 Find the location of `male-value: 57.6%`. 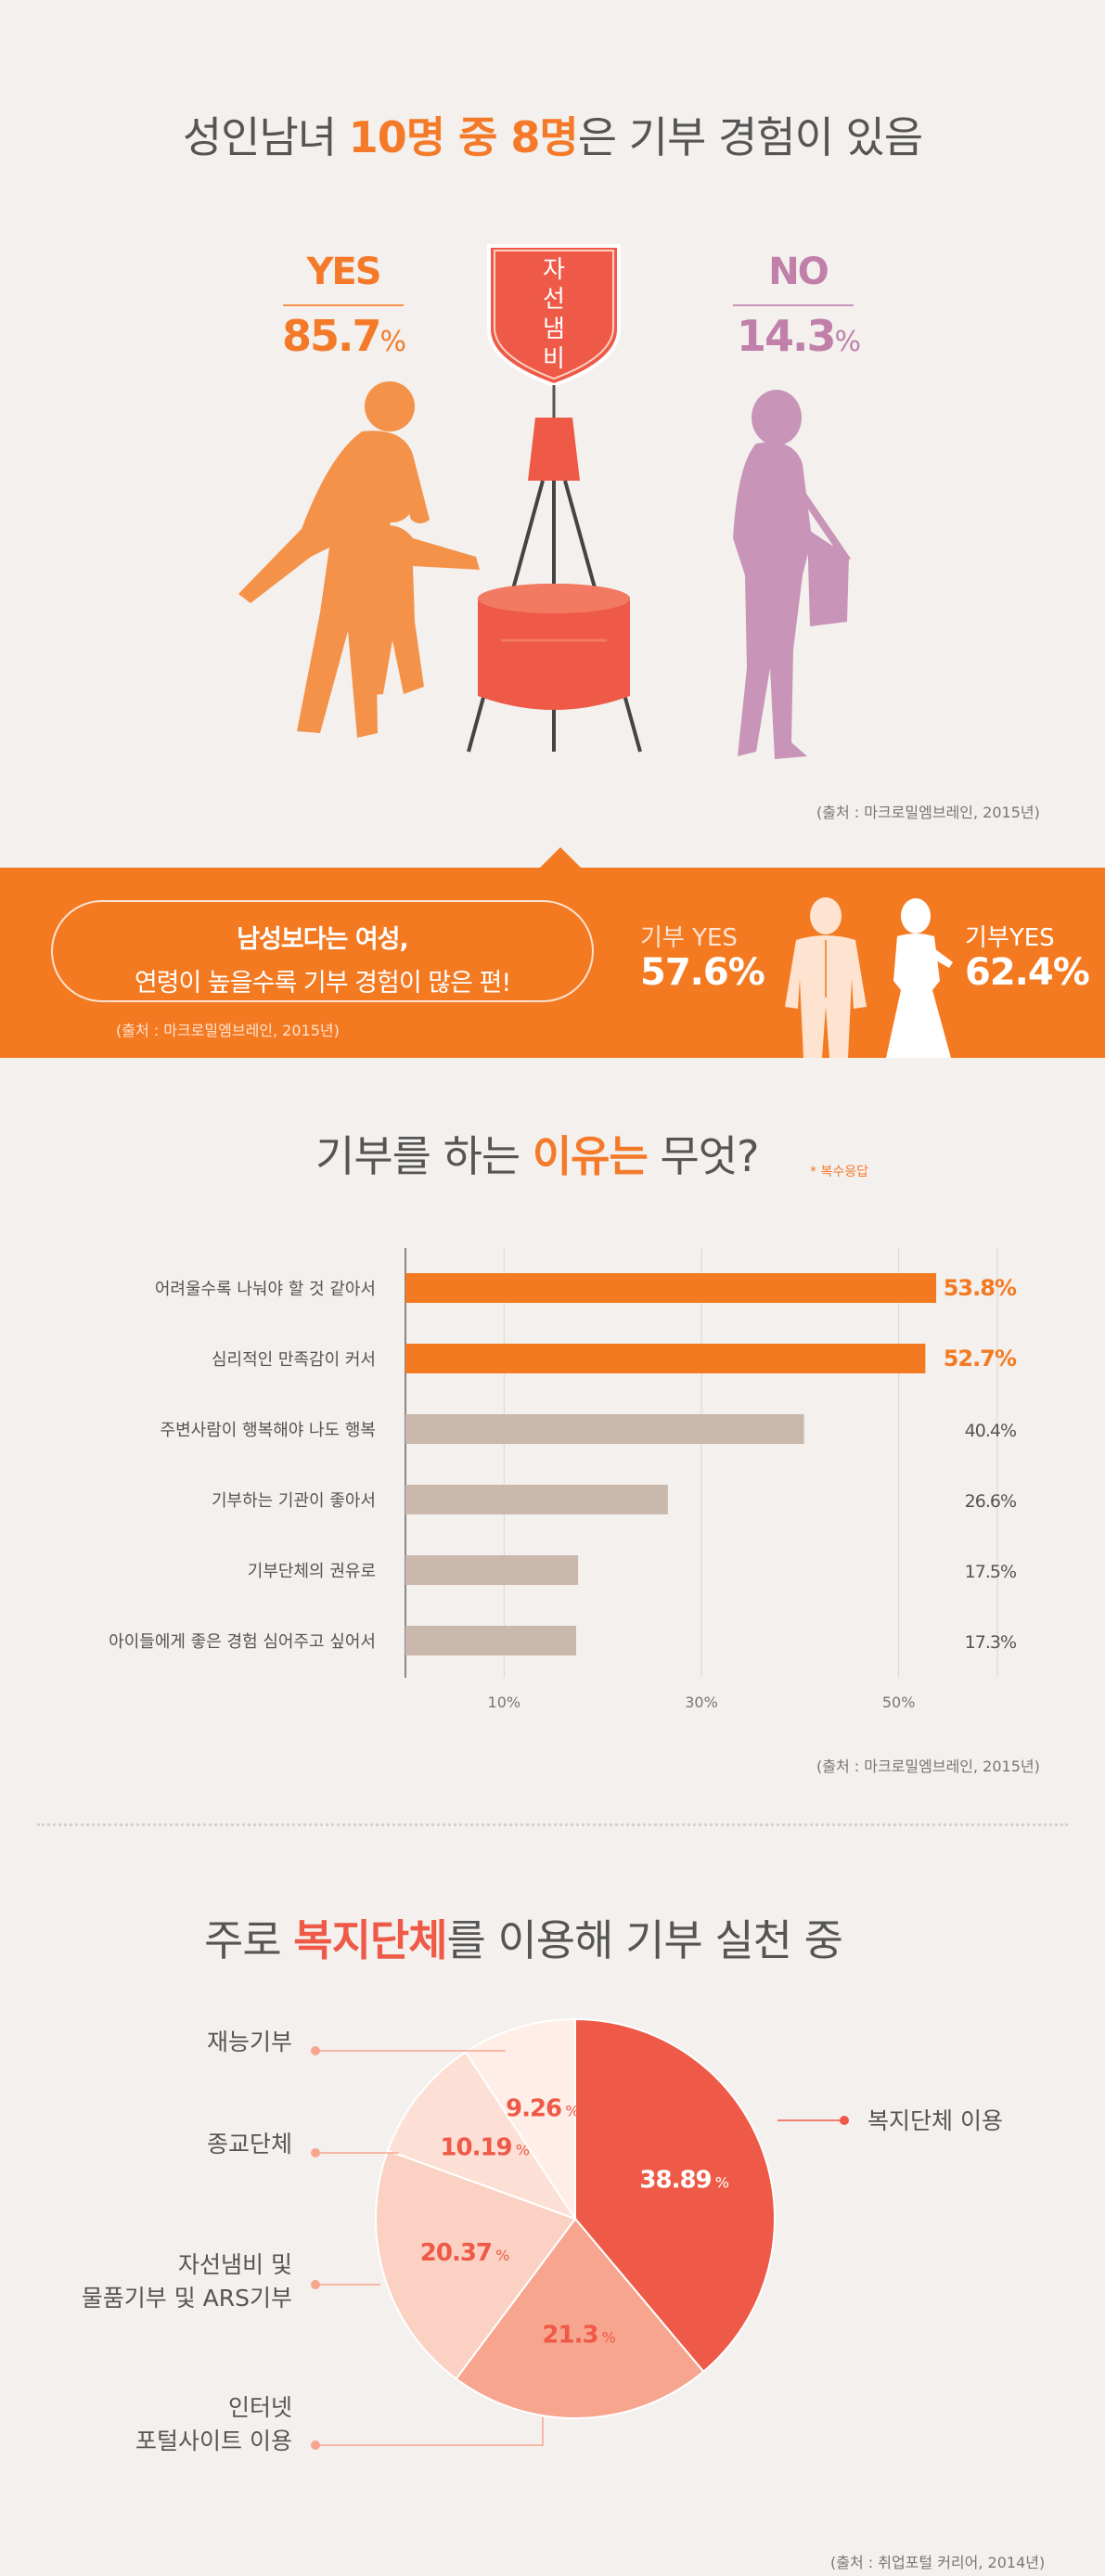

male-value: 57.6% is located at coordinates (702, 973).